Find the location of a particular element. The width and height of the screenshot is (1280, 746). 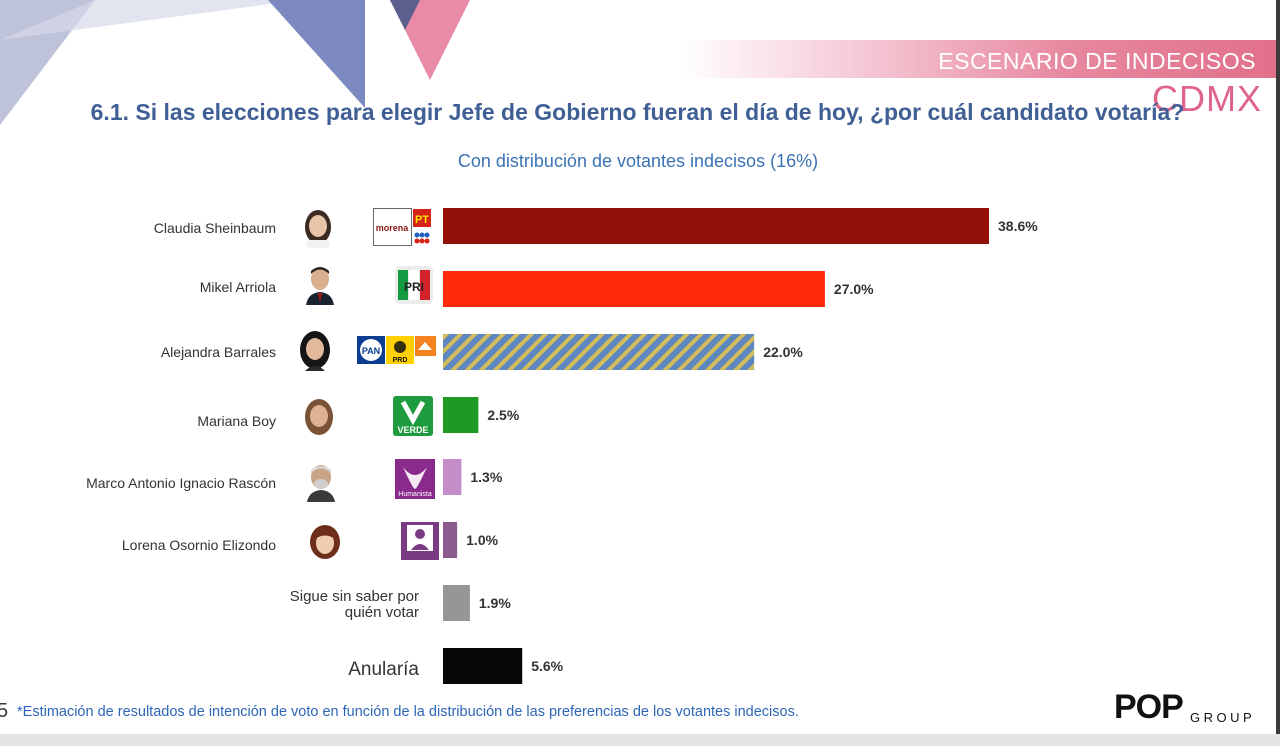

pop-group-logo: POP is located at coordinates (1149, 707).